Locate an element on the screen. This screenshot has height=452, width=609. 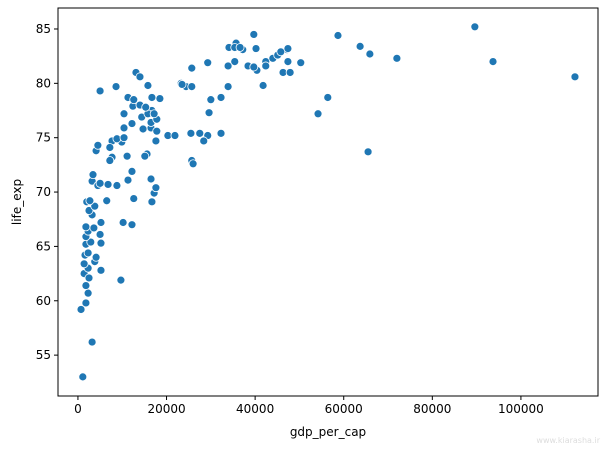
y-tick-label: 55 is located at coordinates (43, 355).